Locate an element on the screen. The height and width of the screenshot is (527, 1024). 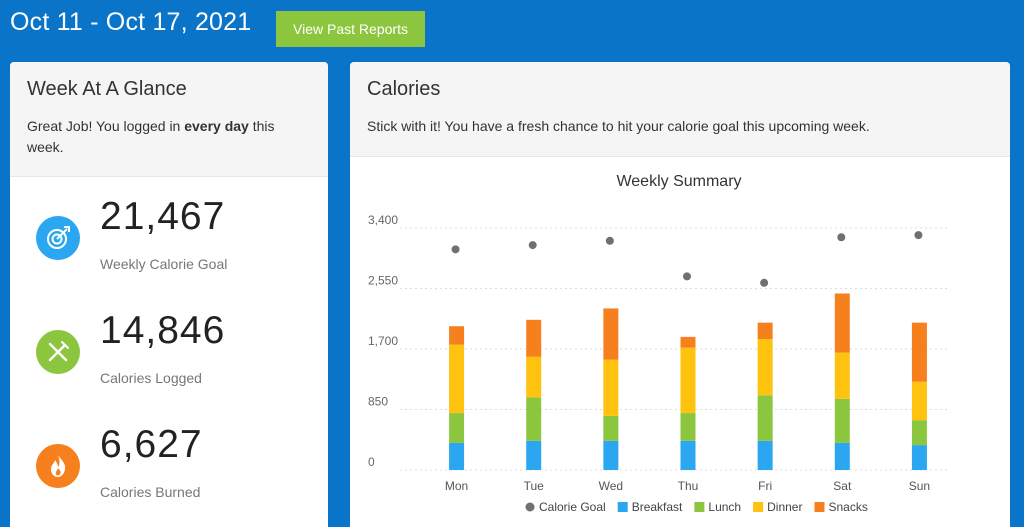
target-icon is located at coordinates (58, 238).